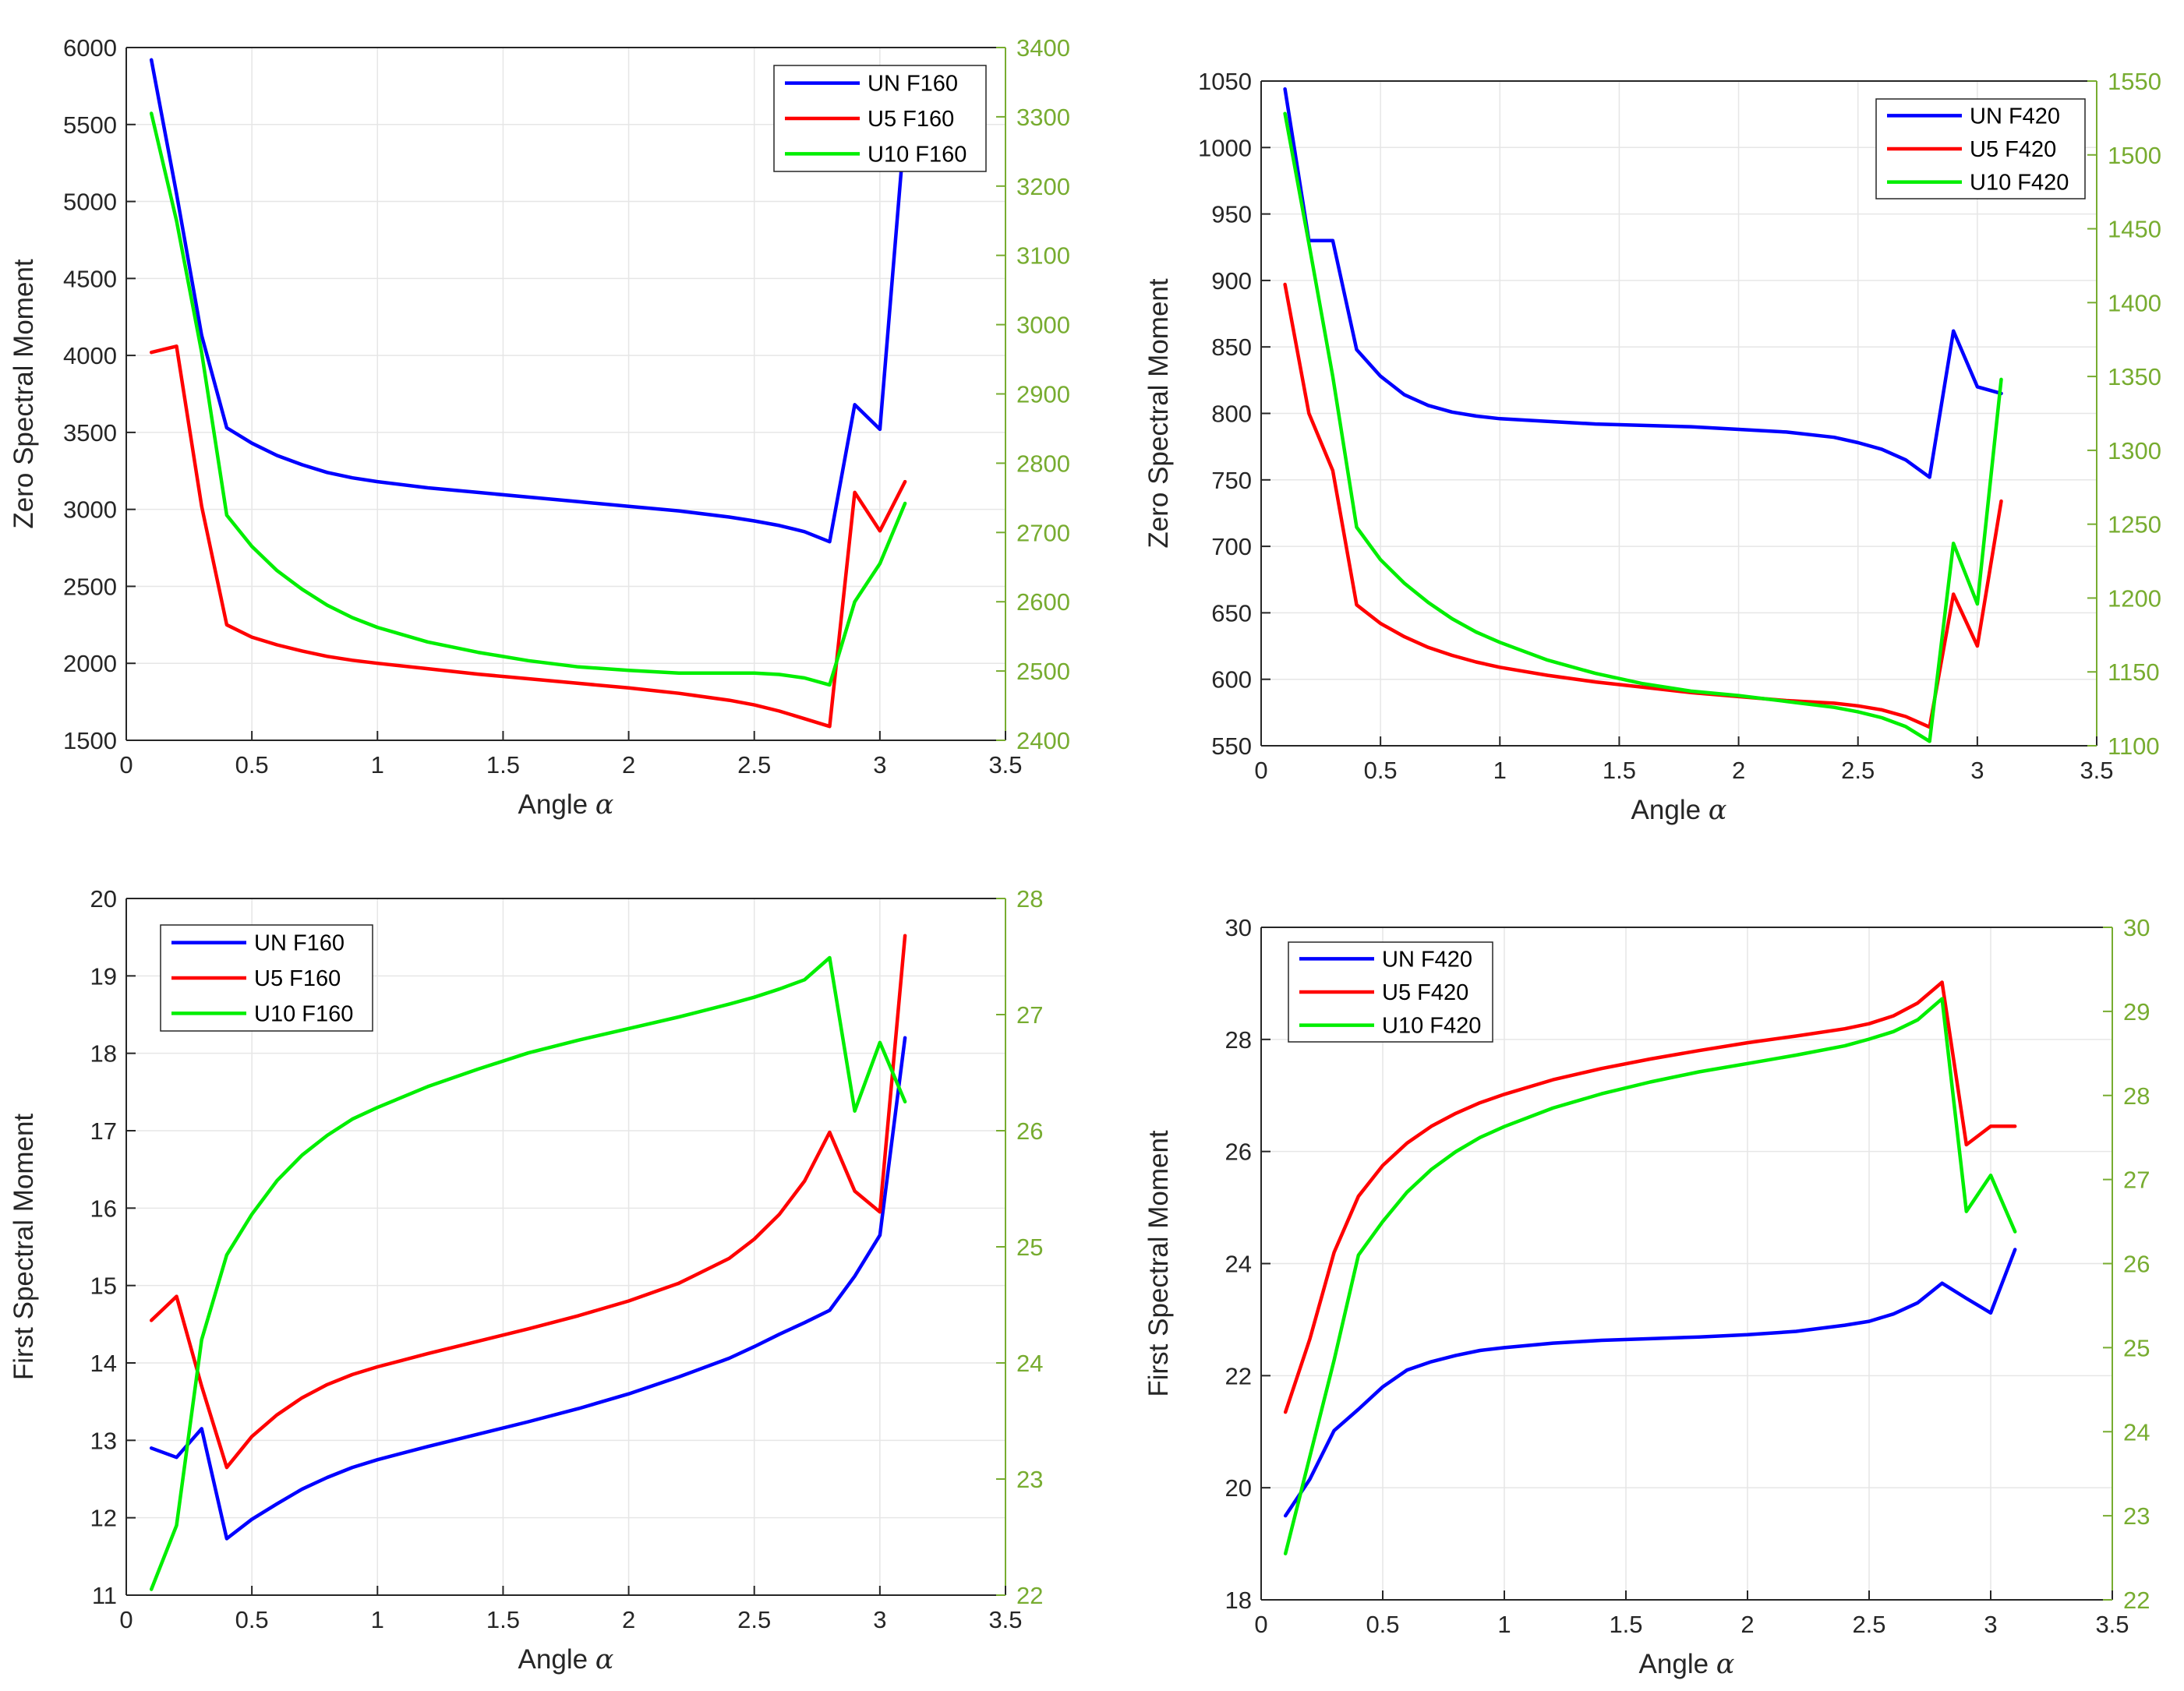 The image size is (2184, 1691). Describe the element at coordinates (1043, 256) in the screenshot. I see `y-right-tick-label: 3100` at that location.